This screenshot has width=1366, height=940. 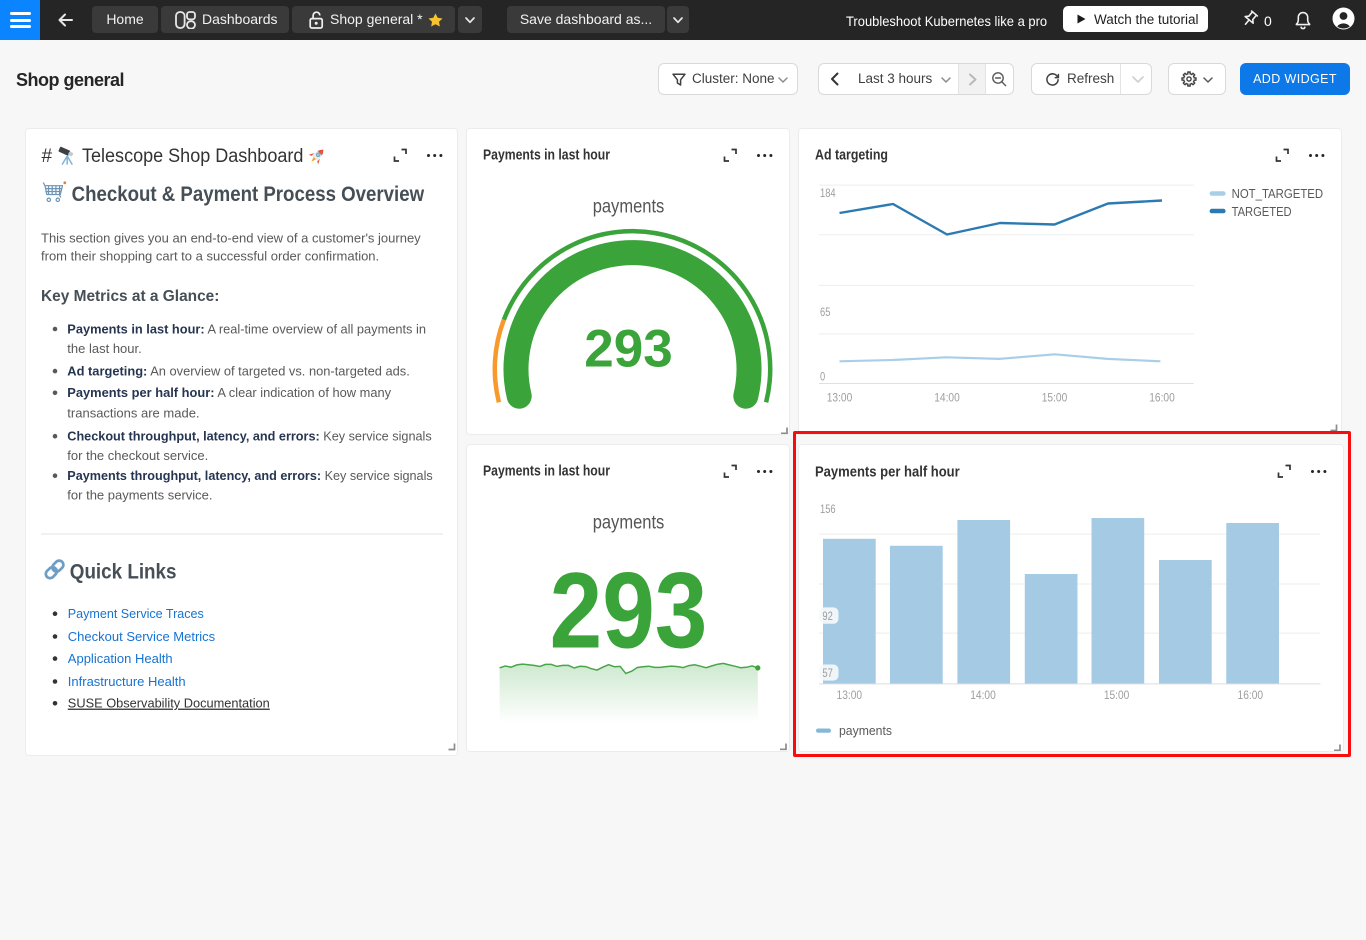 I want to click on svg-text: 92, so click(x=827, y=616).